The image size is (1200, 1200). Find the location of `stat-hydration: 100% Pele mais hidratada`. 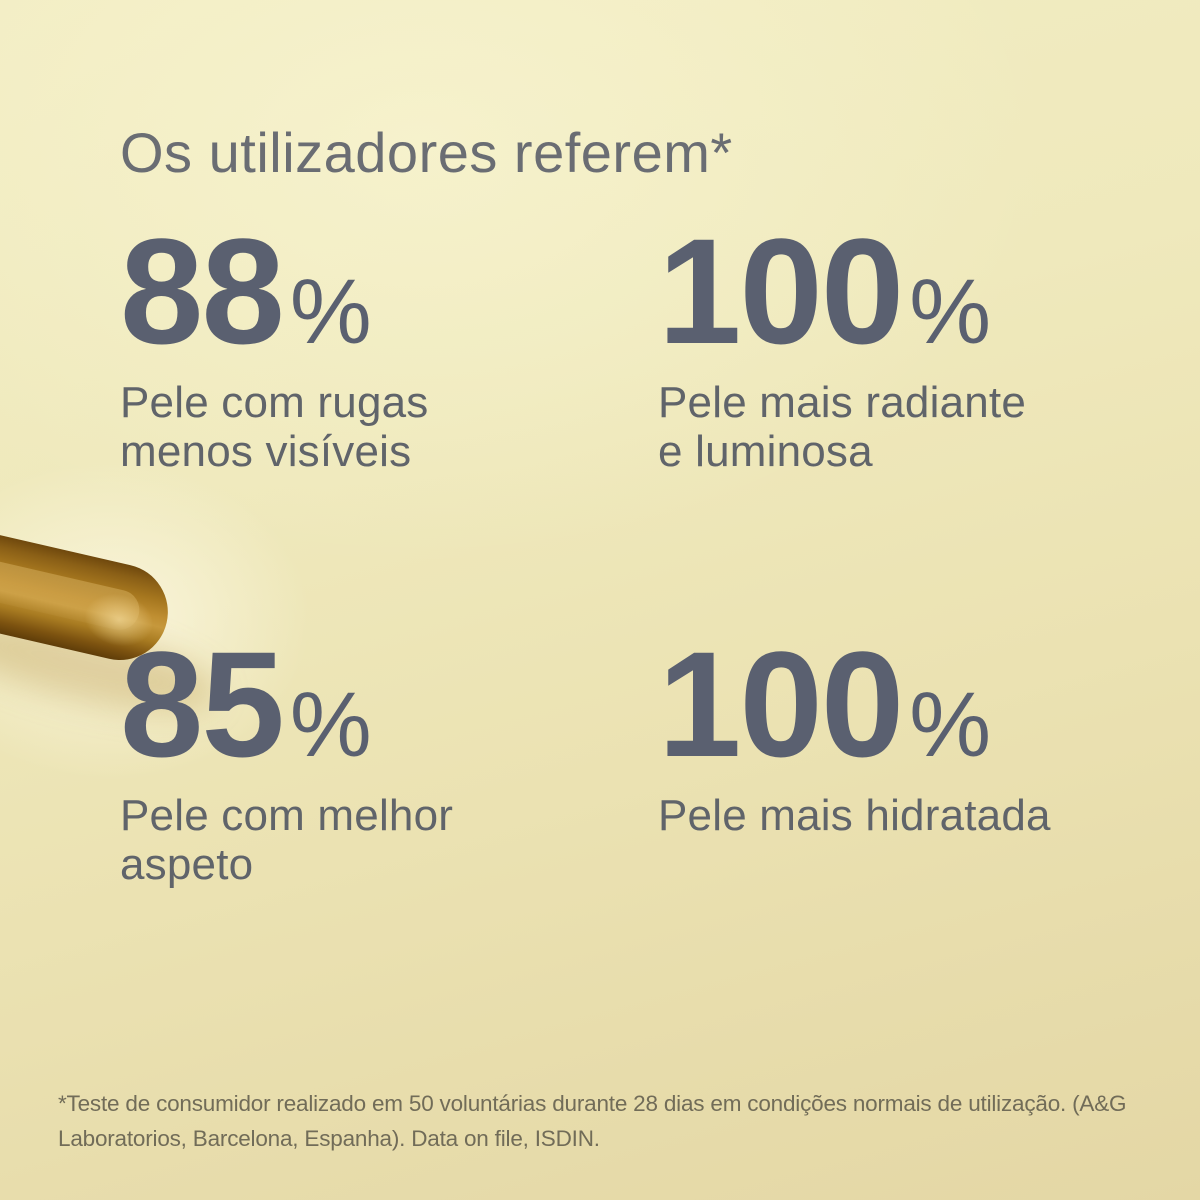

stat-hydration: 100% Pele mais hidratada is located at coordinates (898, 734).